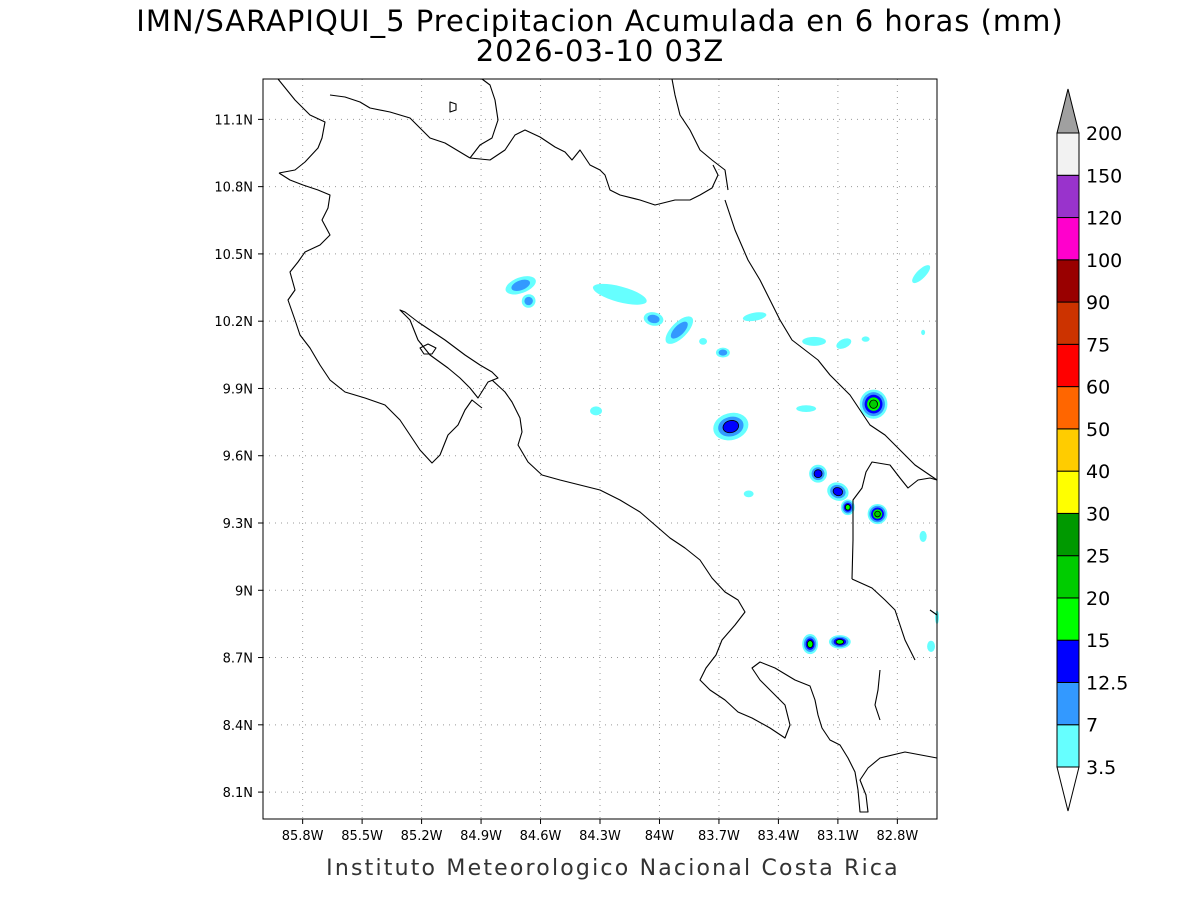 Image resolution: width=1200 pixels, height=900 pixels. Describe the element at coordinates (719, 836) in the screenshot. I see `lon-tick-label: 83.7W` at that location.